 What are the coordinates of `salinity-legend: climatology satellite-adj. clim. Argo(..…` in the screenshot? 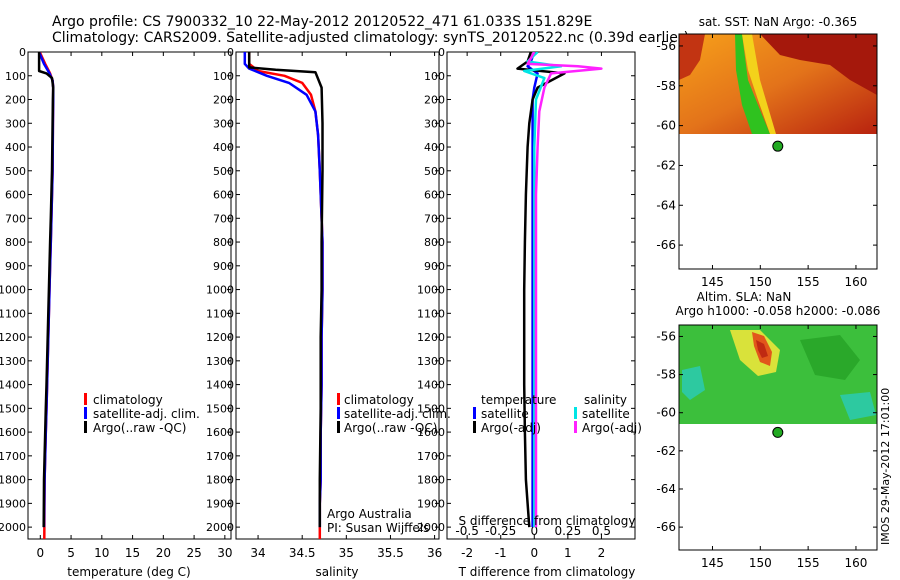 It's located at (394, 414).